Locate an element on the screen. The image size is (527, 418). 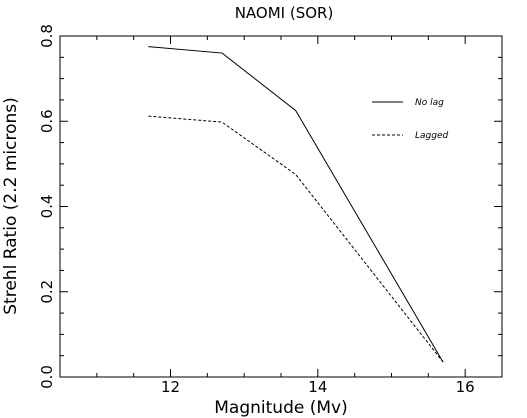
legend-label-2: Lagged is located at coordinates (431, 136).